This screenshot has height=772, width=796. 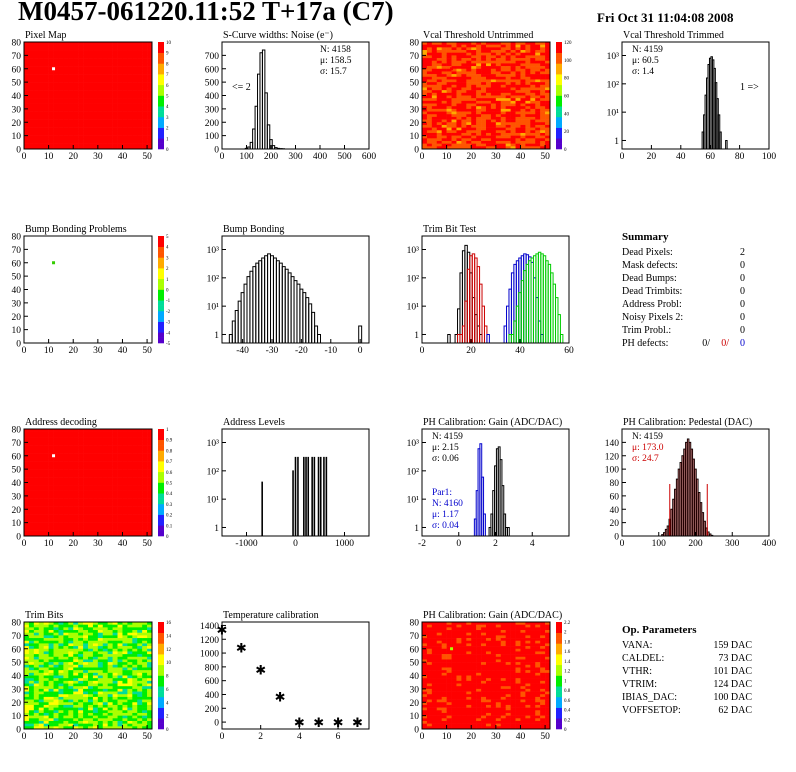 I want to click on stat-sigma: σ: 0.06, so click(x=445, y=459).